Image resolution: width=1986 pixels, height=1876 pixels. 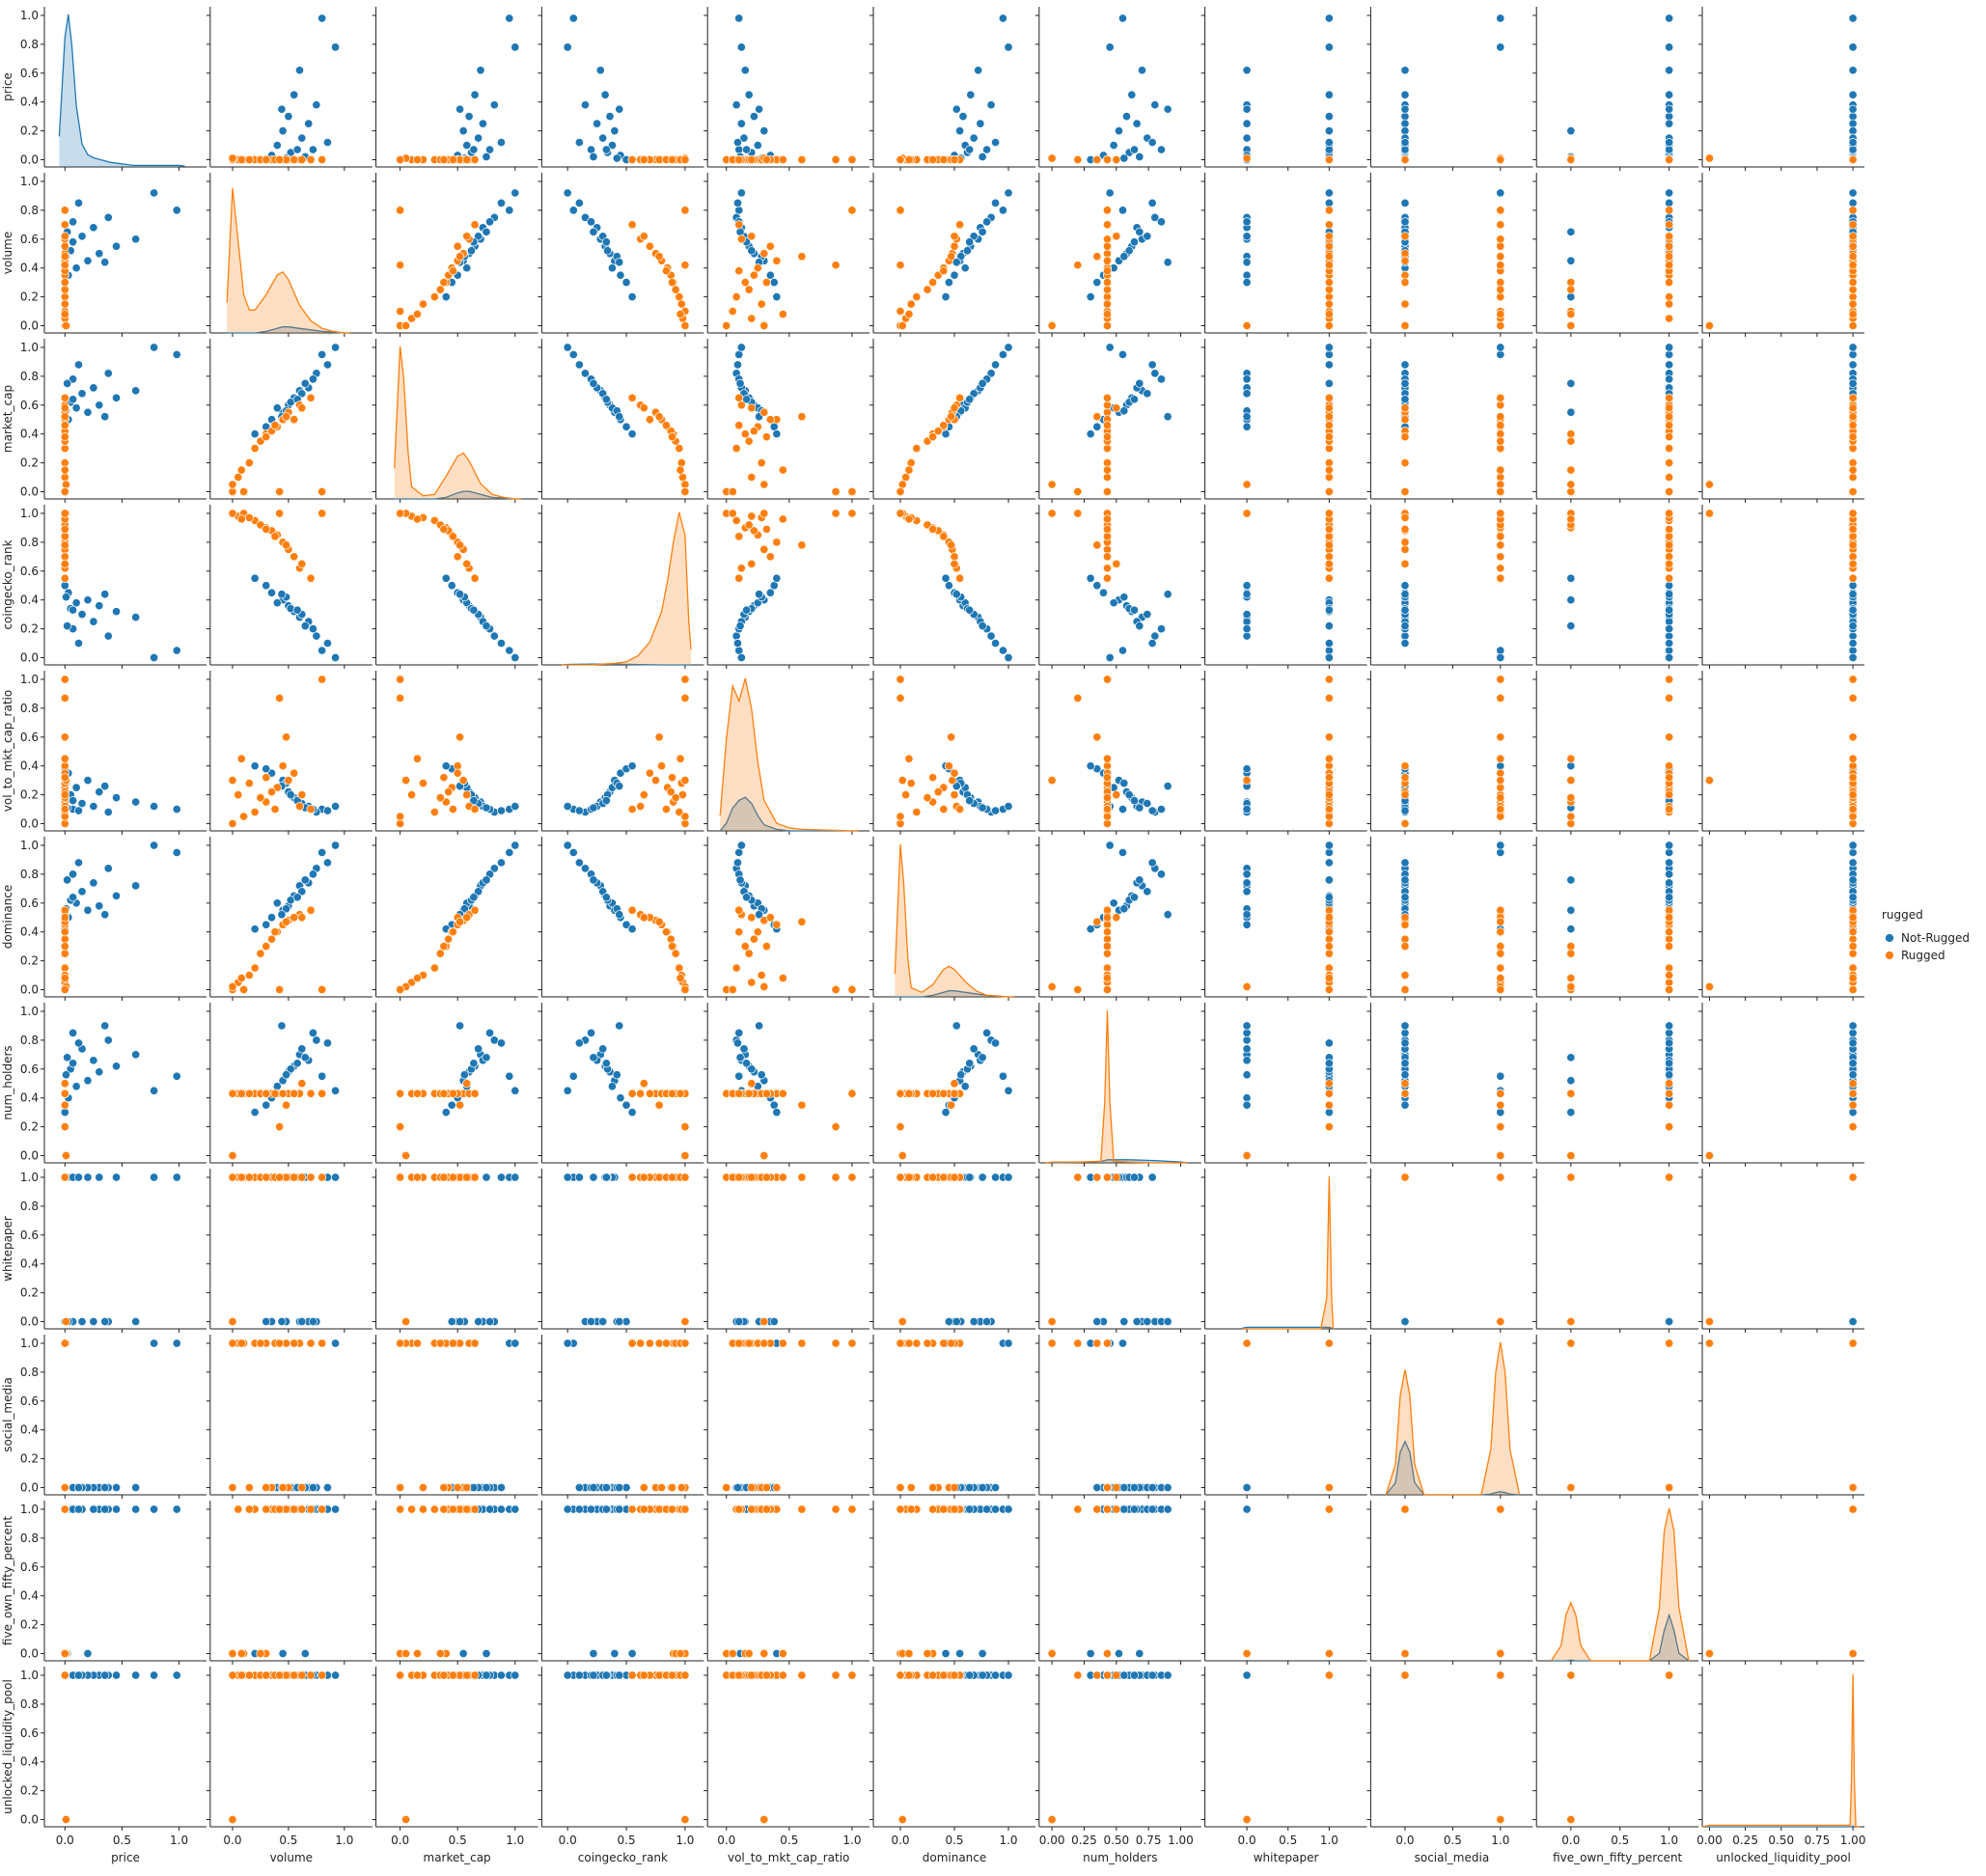 I want to click on kde-line, so click(x=288, y=330).